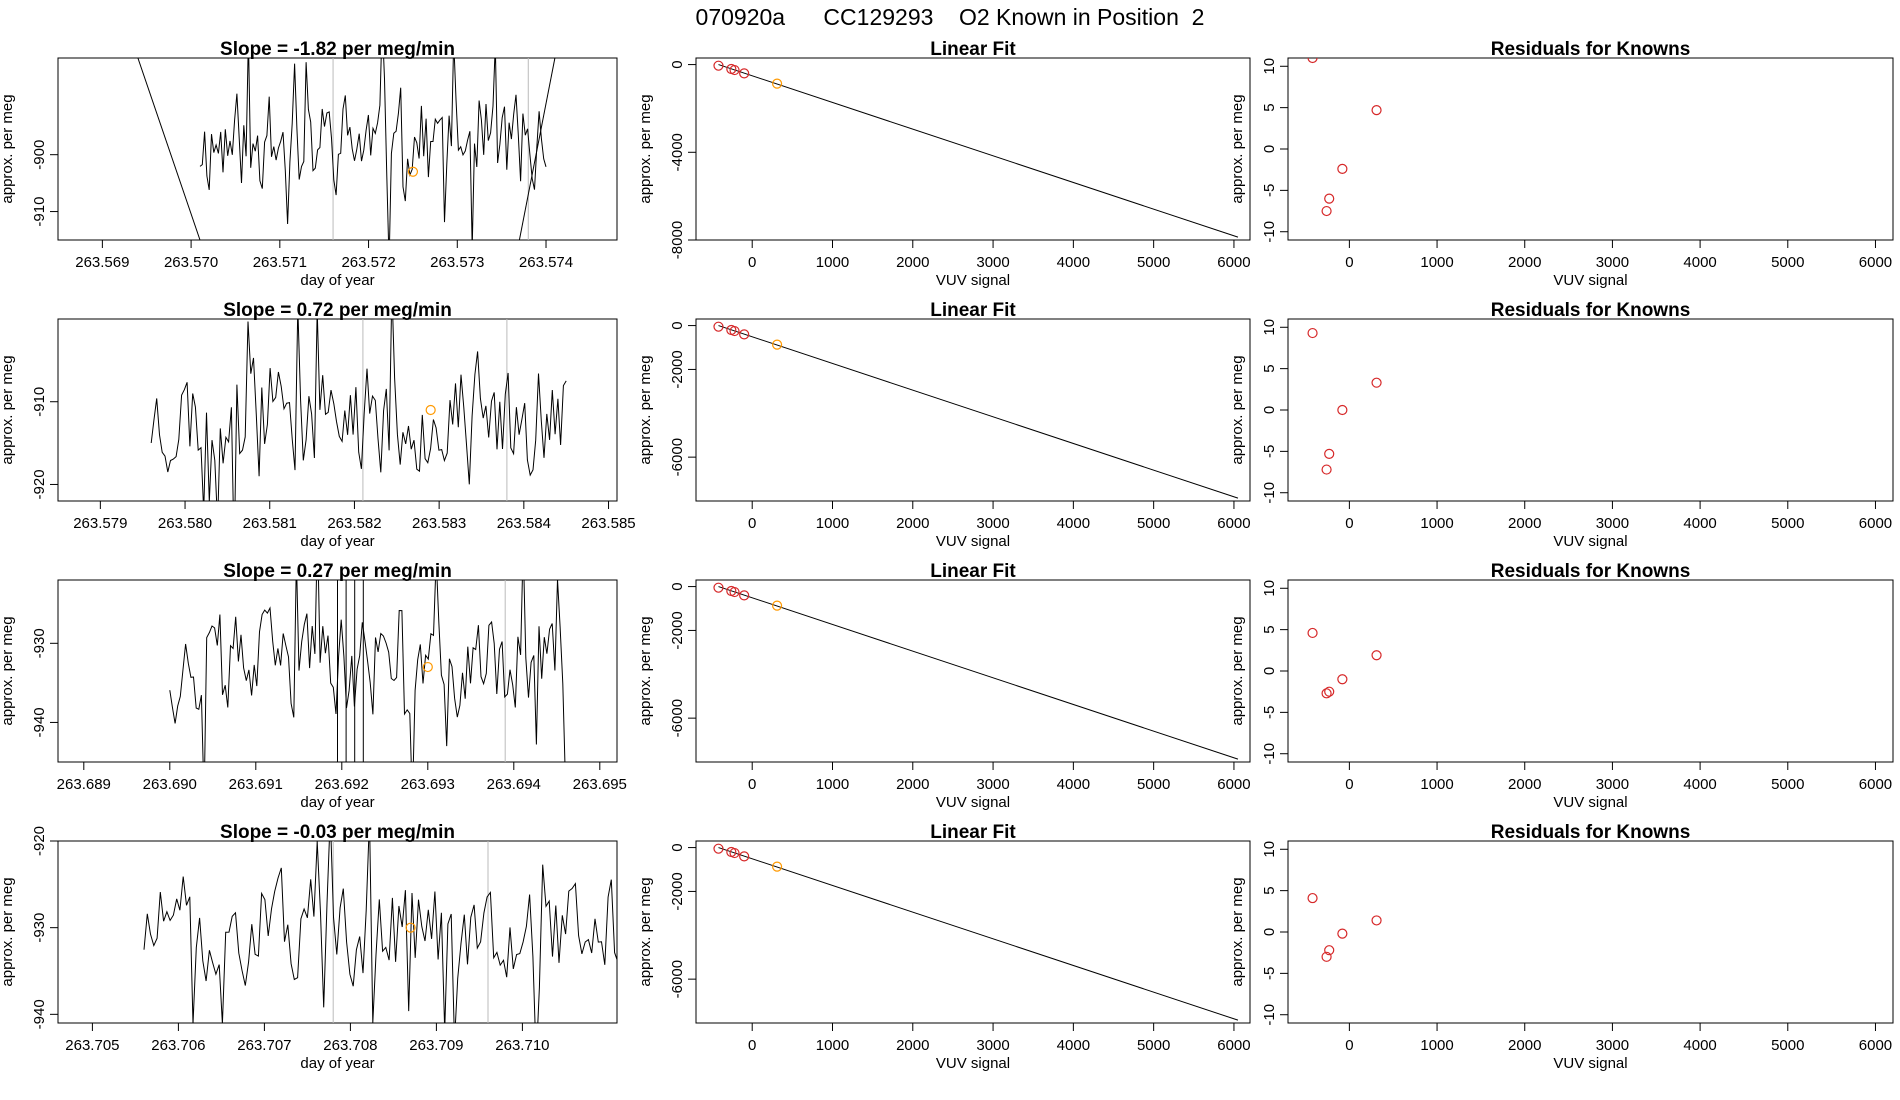  Describe the element at coordinates (270, 523) in the screenshot. I see `x-tick-label: 263.581` at that location.